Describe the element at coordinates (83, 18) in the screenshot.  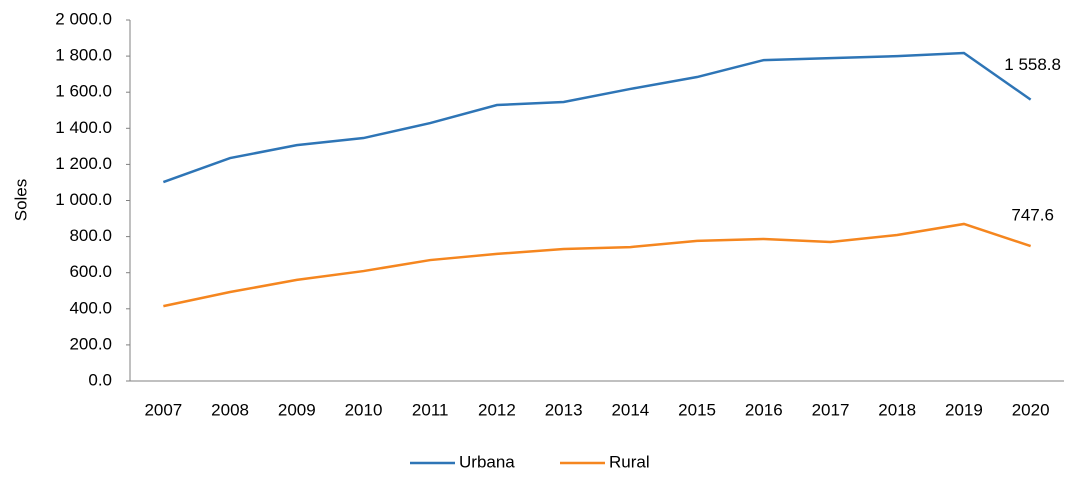
I see `y-tick-label: 2 000.0` at that location.